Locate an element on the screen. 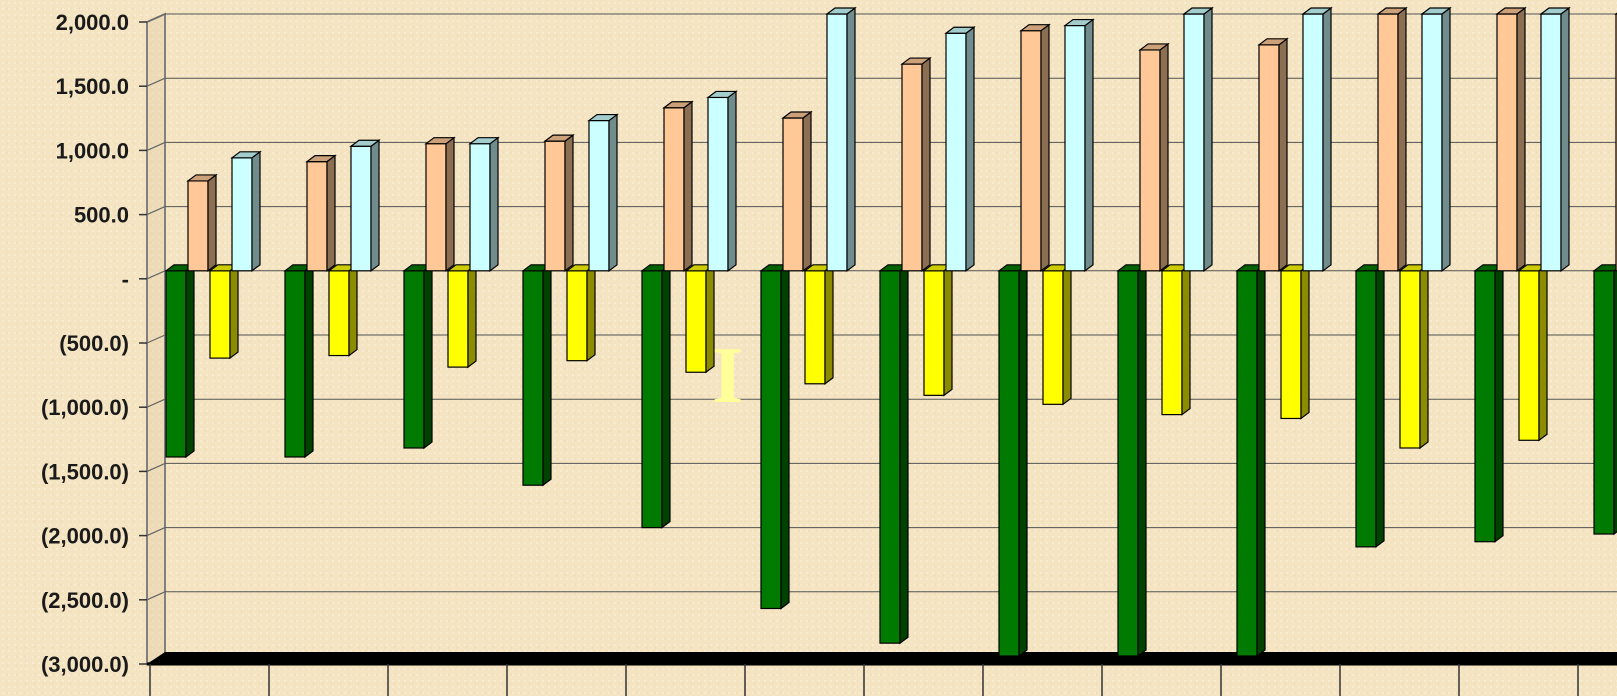 This screenshot has height=696, width=1617. y-tick-label: (1,500.0) is located at coordinates (85, 471).